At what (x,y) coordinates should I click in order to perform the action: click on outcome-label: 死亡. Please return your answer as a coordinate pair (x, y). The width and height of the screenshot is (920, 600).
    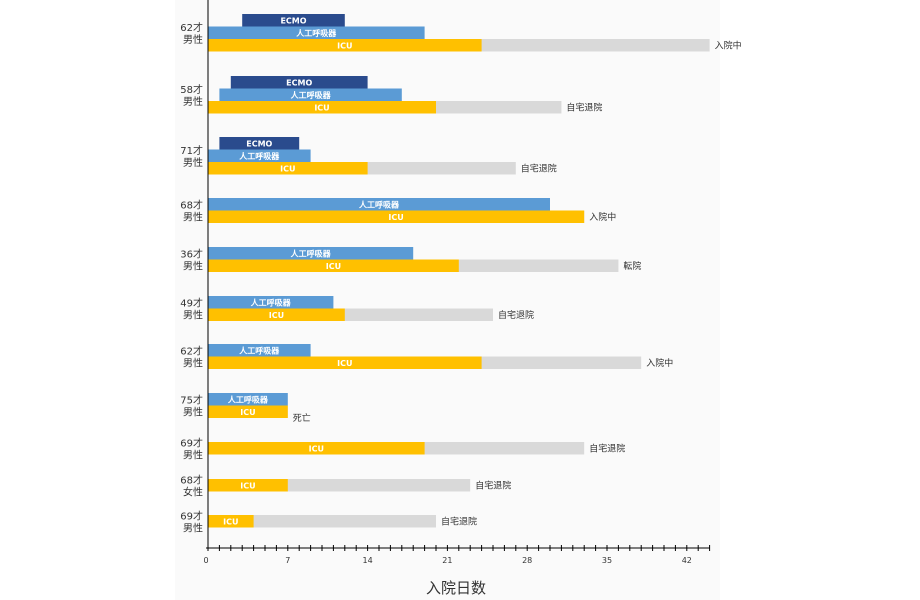
    Looking at the image, I should click on (302, 418).